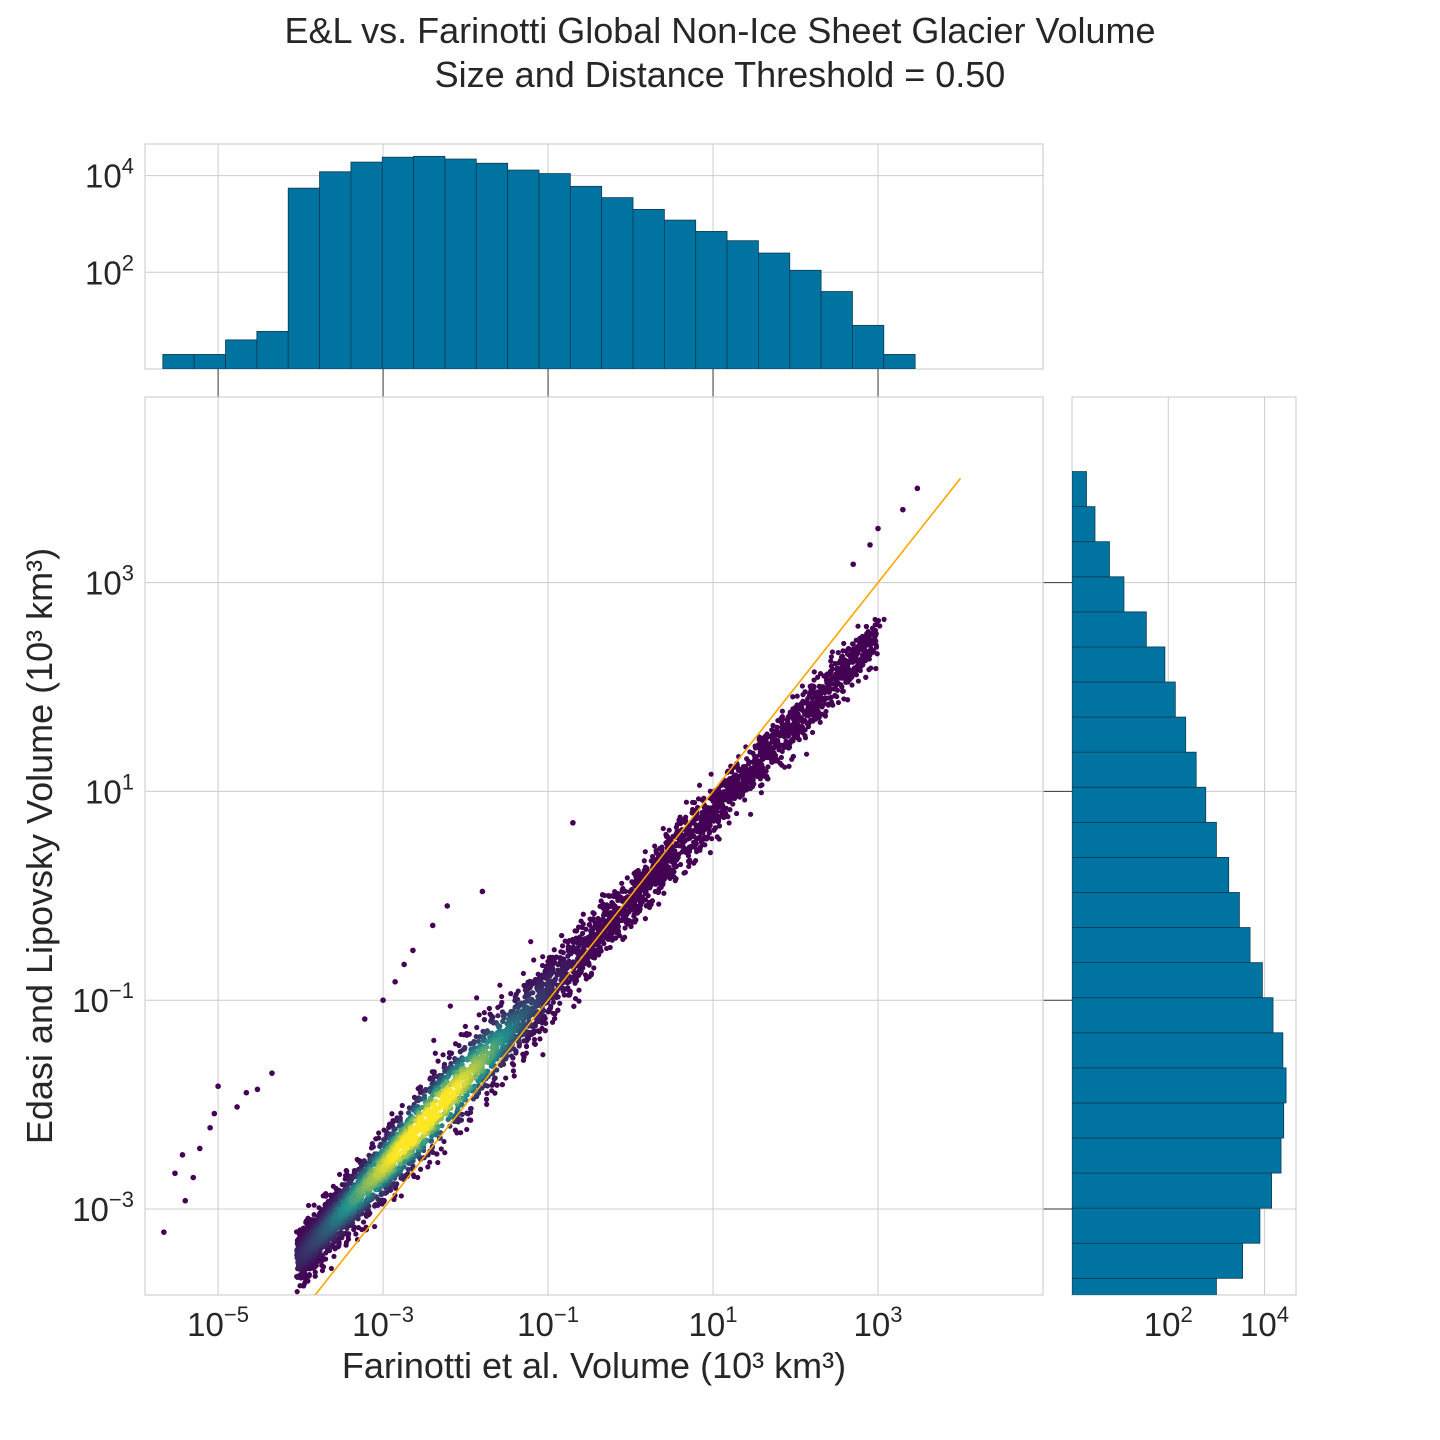 The image size is (1440, 1440). What do you see at coordinates (109, 174) in the screenshot?
I see `top-y-tick-label: 104` at bounding box center [109, 174].